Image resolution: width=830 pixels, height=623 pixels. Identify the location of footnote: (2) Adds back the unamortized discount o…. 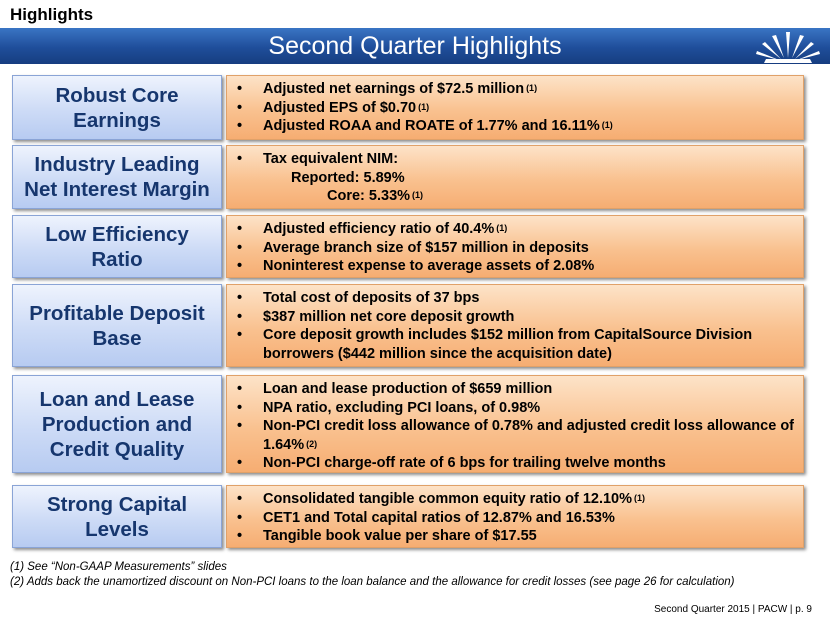
(372, 581).